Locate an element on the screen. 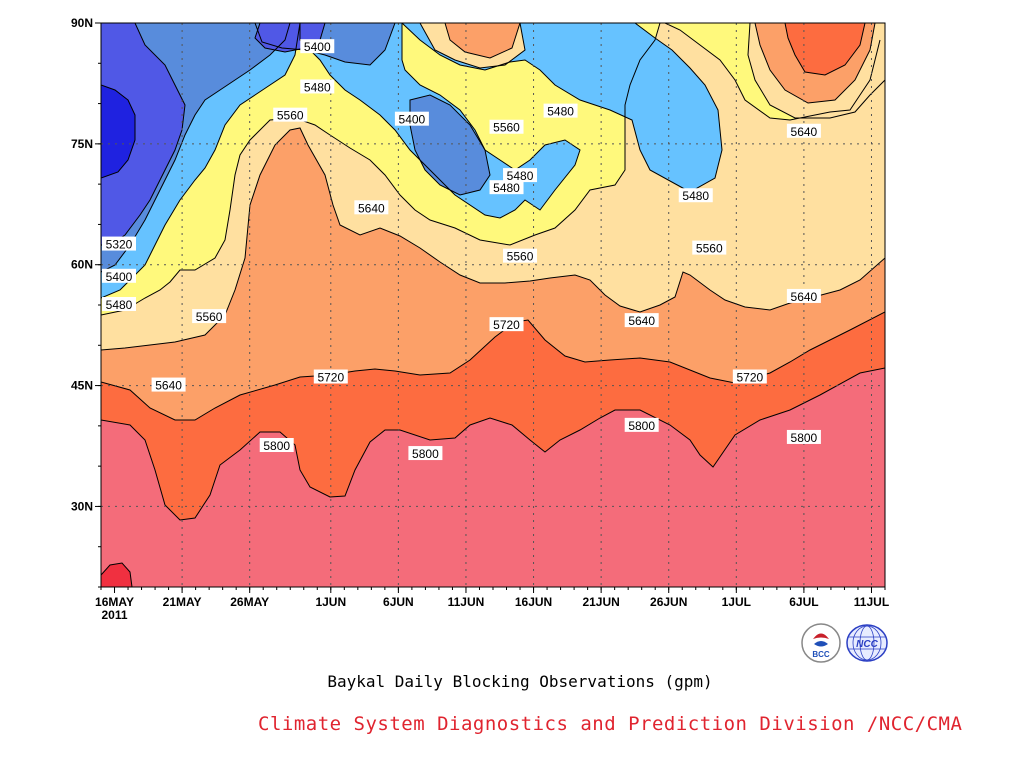  x-tick-label: 6JUL is located at coordinates (803, 602).